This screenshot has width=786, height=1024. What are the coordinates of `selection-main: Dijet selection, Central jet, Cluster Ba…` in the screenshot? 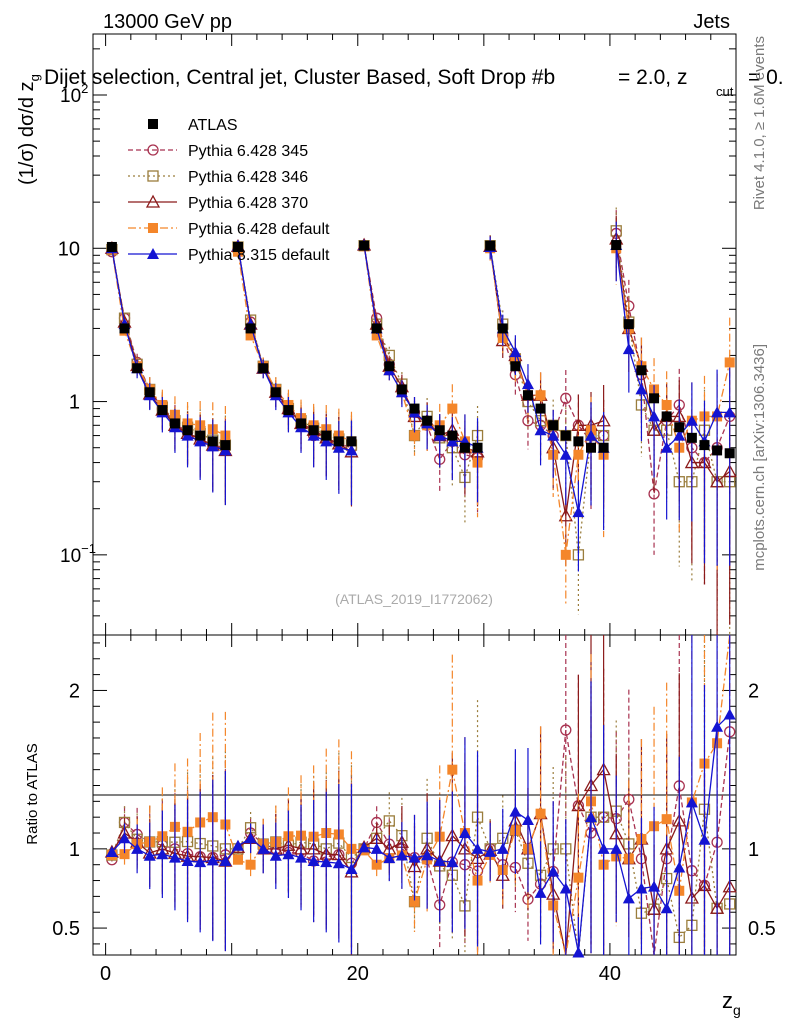 It's located at (299, 77).